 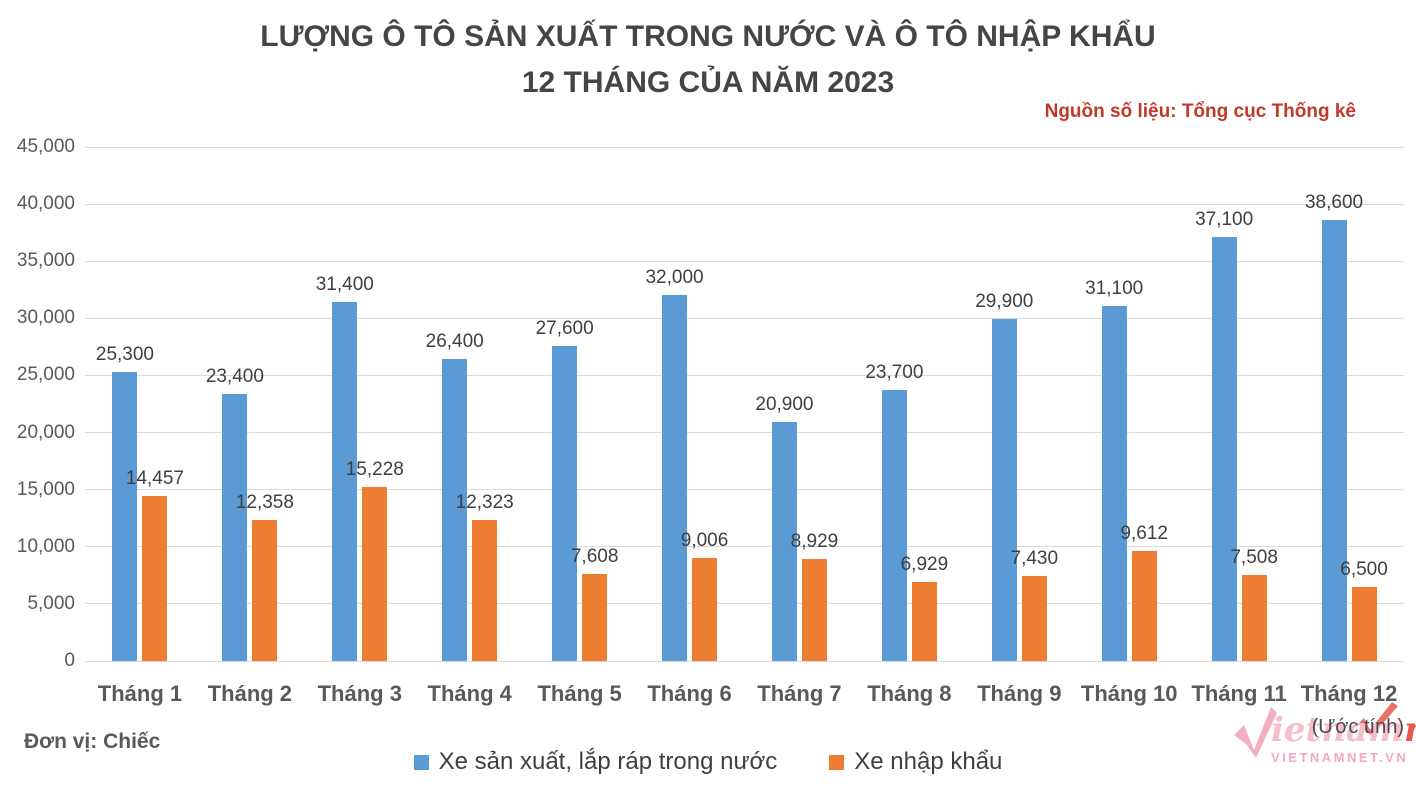 I want to click on x-axis-label: Tháng 4, so click(x=469, y=693).